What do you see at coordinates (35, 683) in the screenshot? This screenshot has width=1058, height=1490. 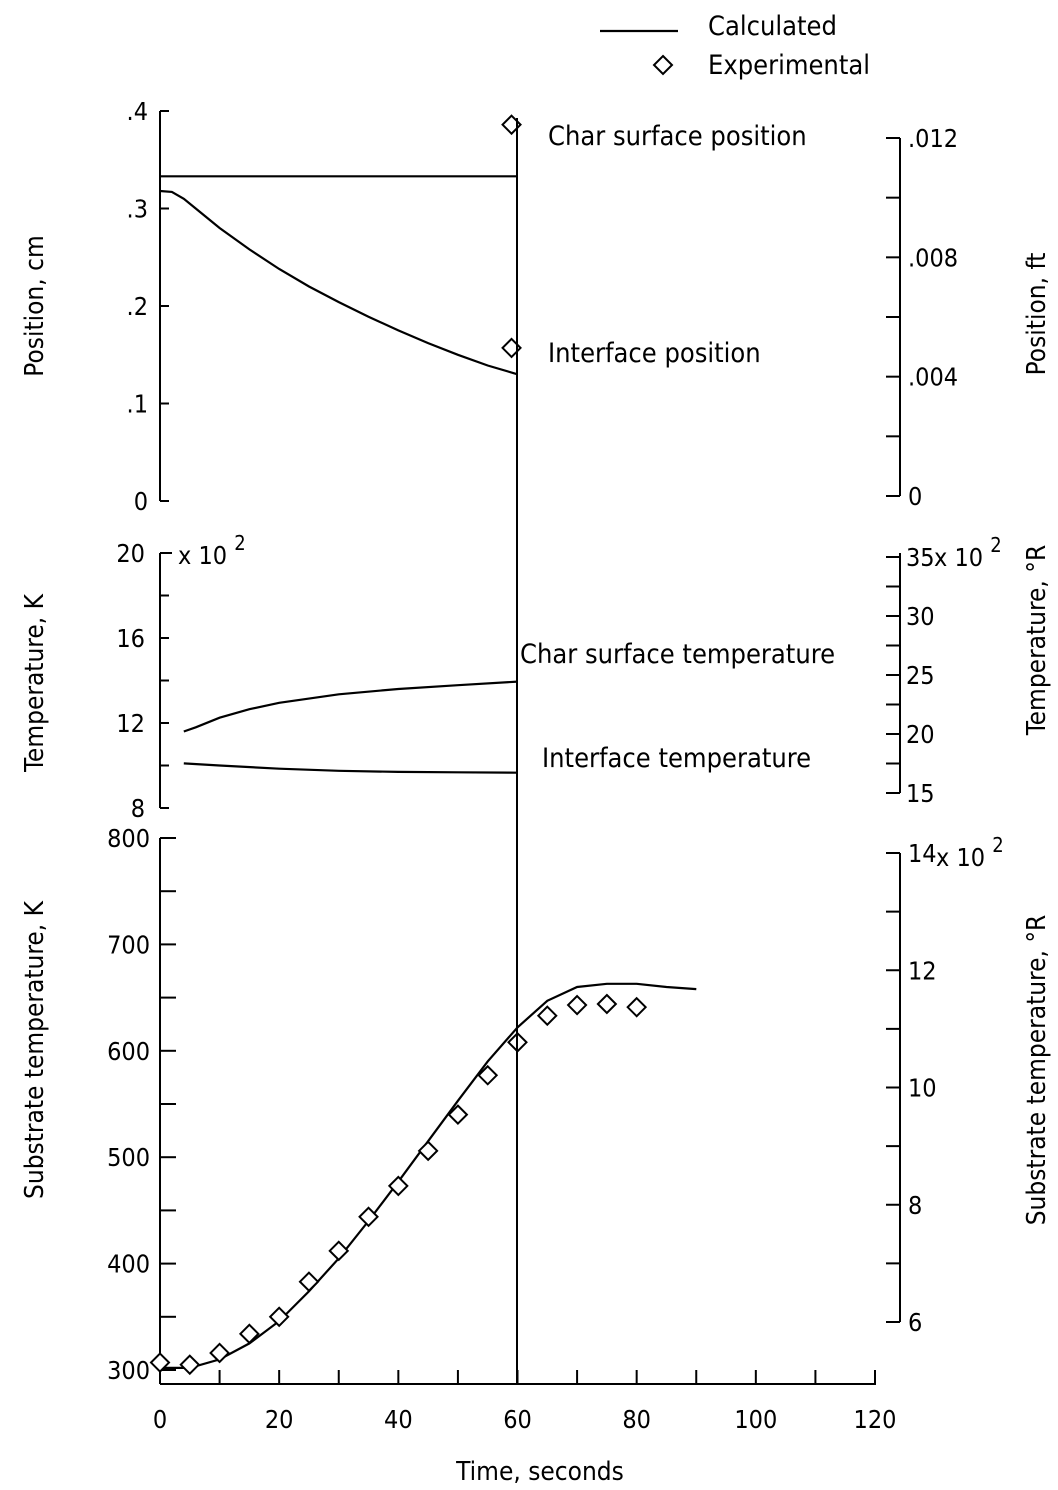 I see `left-axis-title: Temperature, K` at bounding box center [35, 683].